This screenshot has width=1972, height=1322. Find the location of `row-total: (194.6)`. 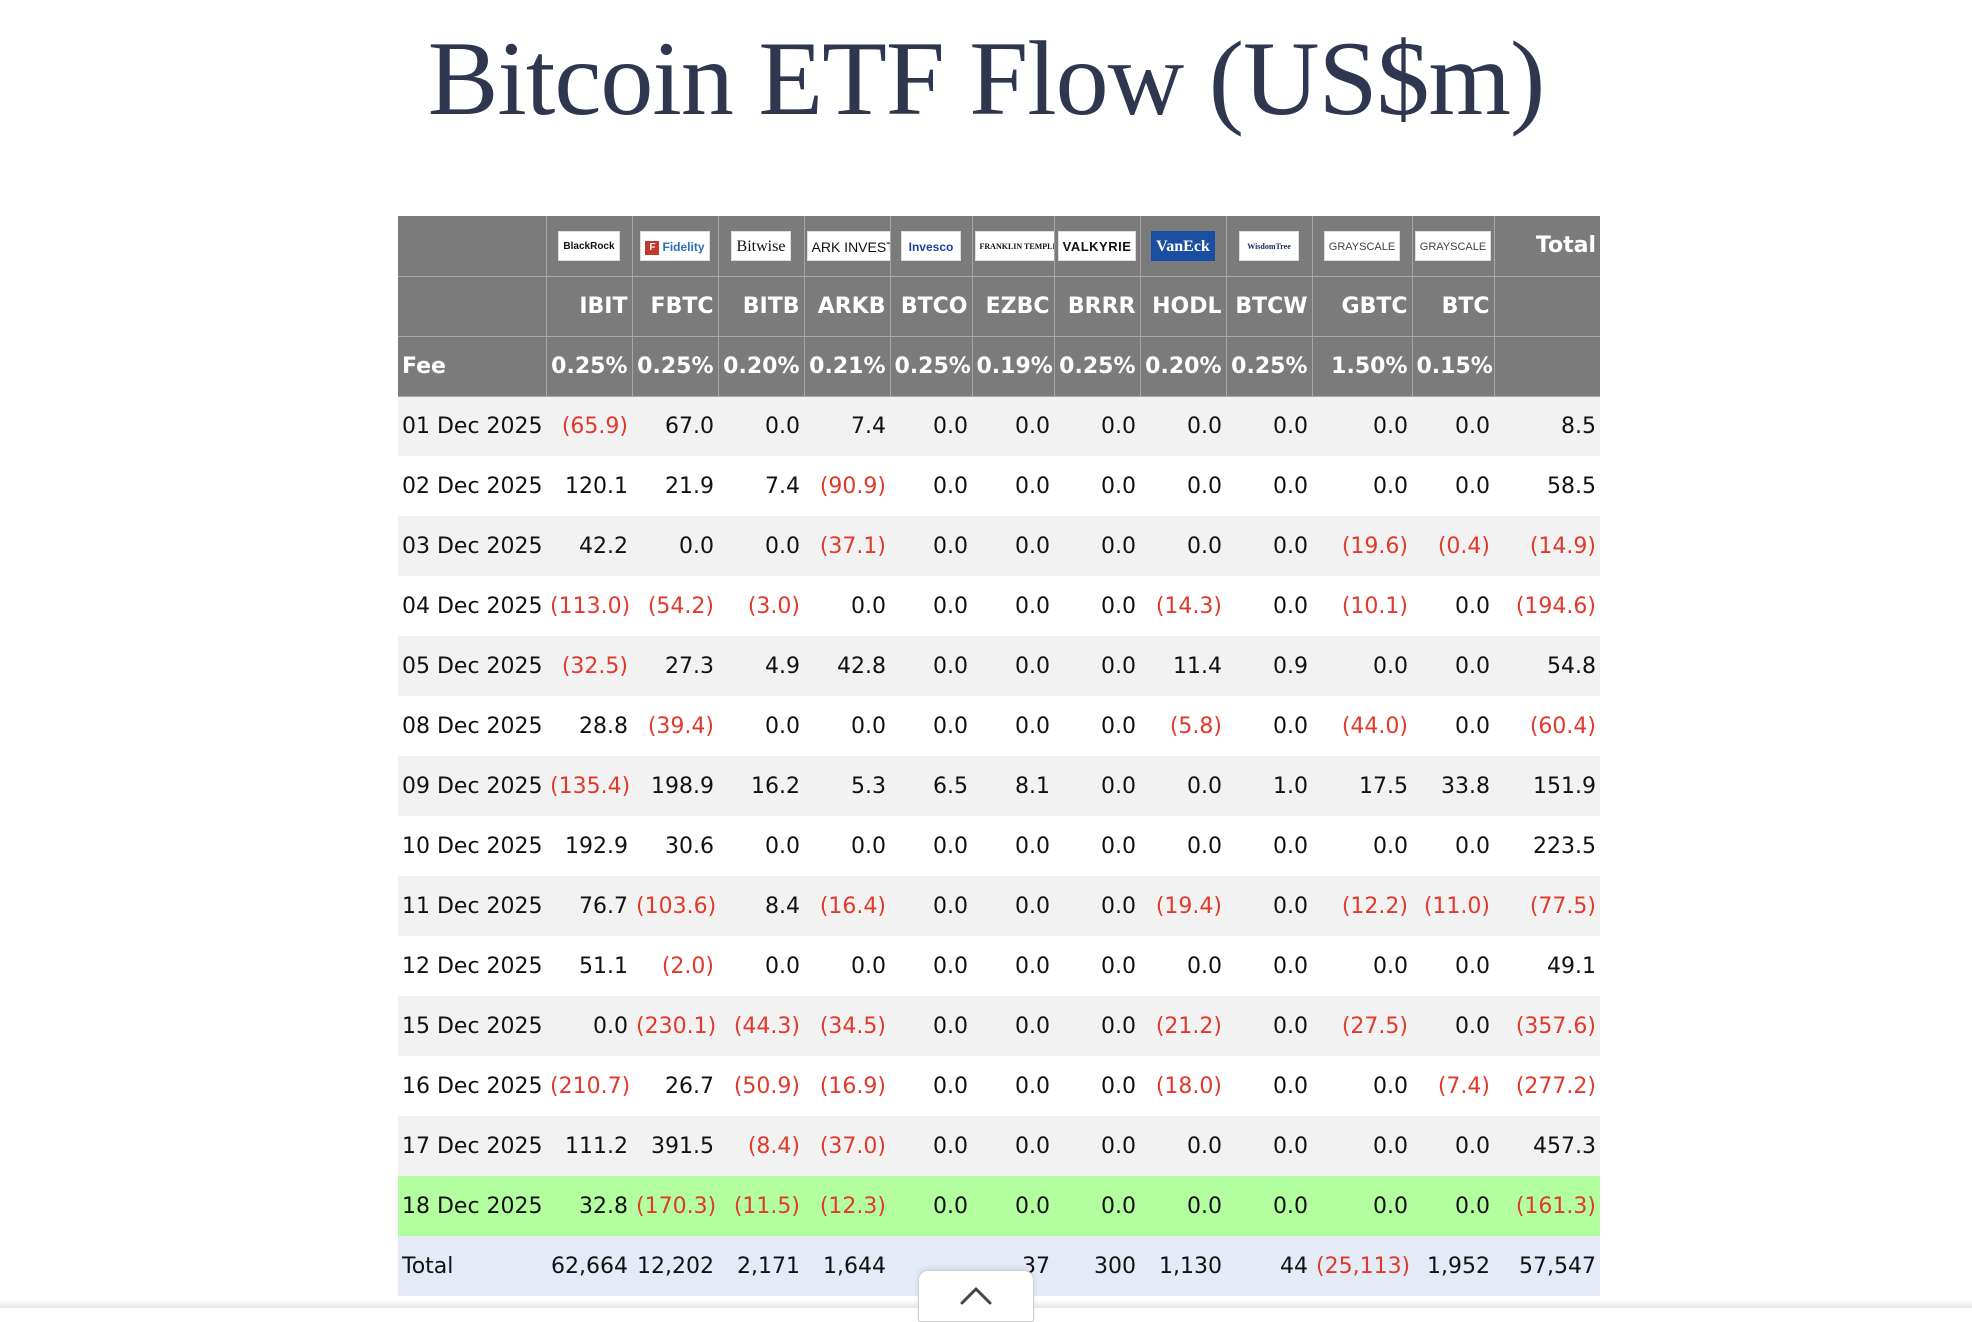

row-total: (194.6) is located at coordinates (1547, 606).